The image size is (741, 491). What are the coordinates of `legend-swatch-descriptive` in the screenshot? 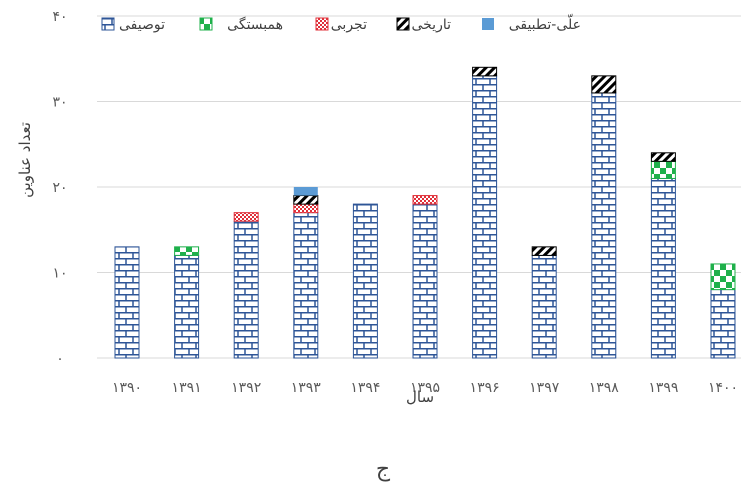 It's located at (108, 24).